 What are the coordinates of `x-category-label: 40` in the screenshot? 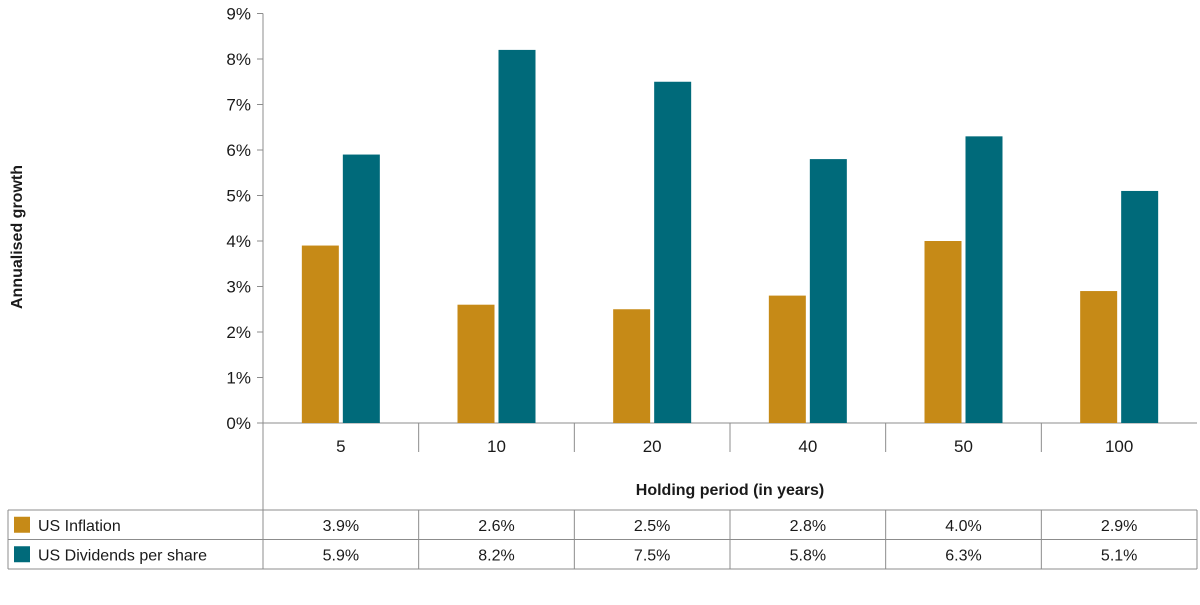 It's located at (807, 446).